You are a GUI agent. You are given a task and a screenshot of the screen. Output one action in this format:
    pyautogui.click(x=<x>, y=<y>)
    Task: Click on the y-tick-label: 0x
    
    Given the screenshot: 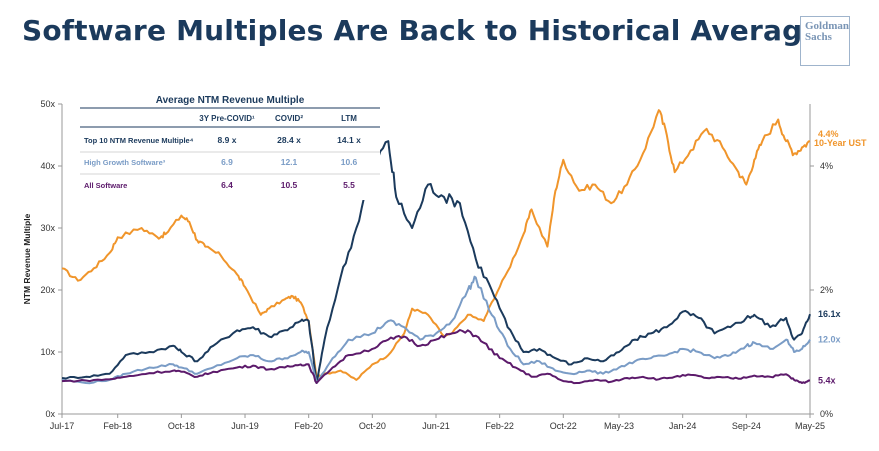 What is the action you would take?
    pyautogui.click(x=50, y=414)
    